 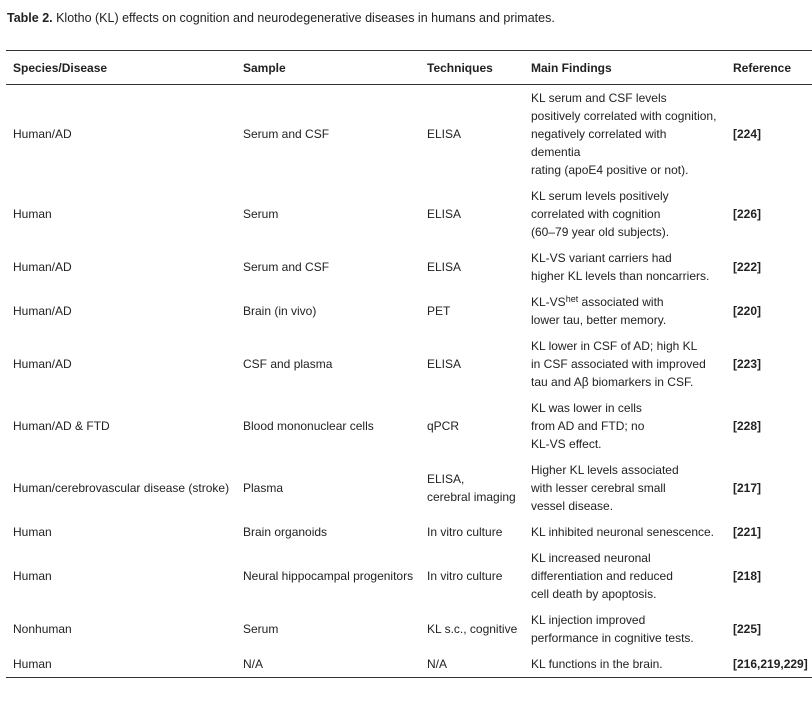 What do you see at coordinates (769, 532) in the screenshot?
I see `cell-reference: [221]` at bounding box center [769, 532].